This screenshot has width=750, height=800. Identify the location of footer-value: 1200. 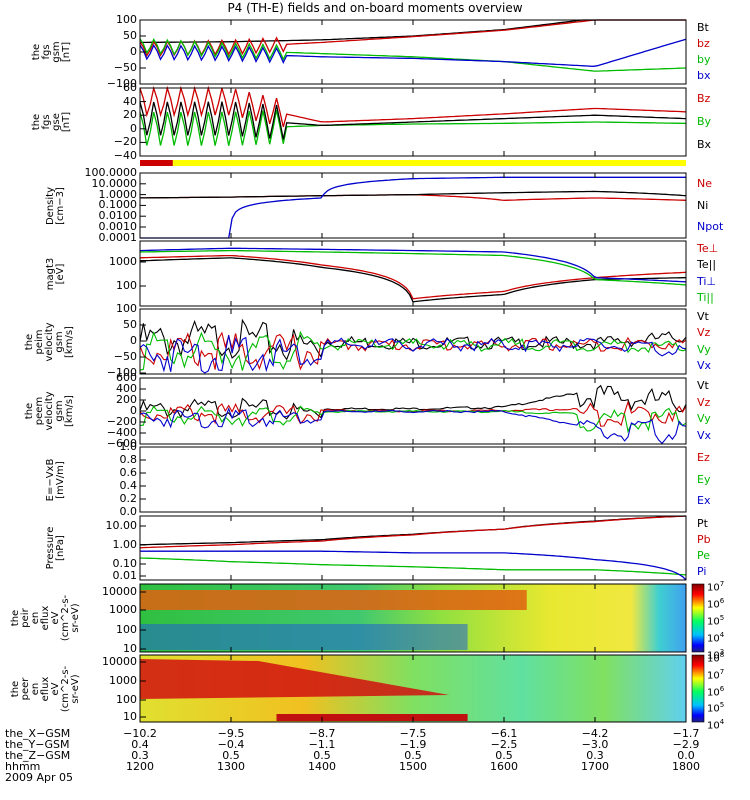
(140, 766).